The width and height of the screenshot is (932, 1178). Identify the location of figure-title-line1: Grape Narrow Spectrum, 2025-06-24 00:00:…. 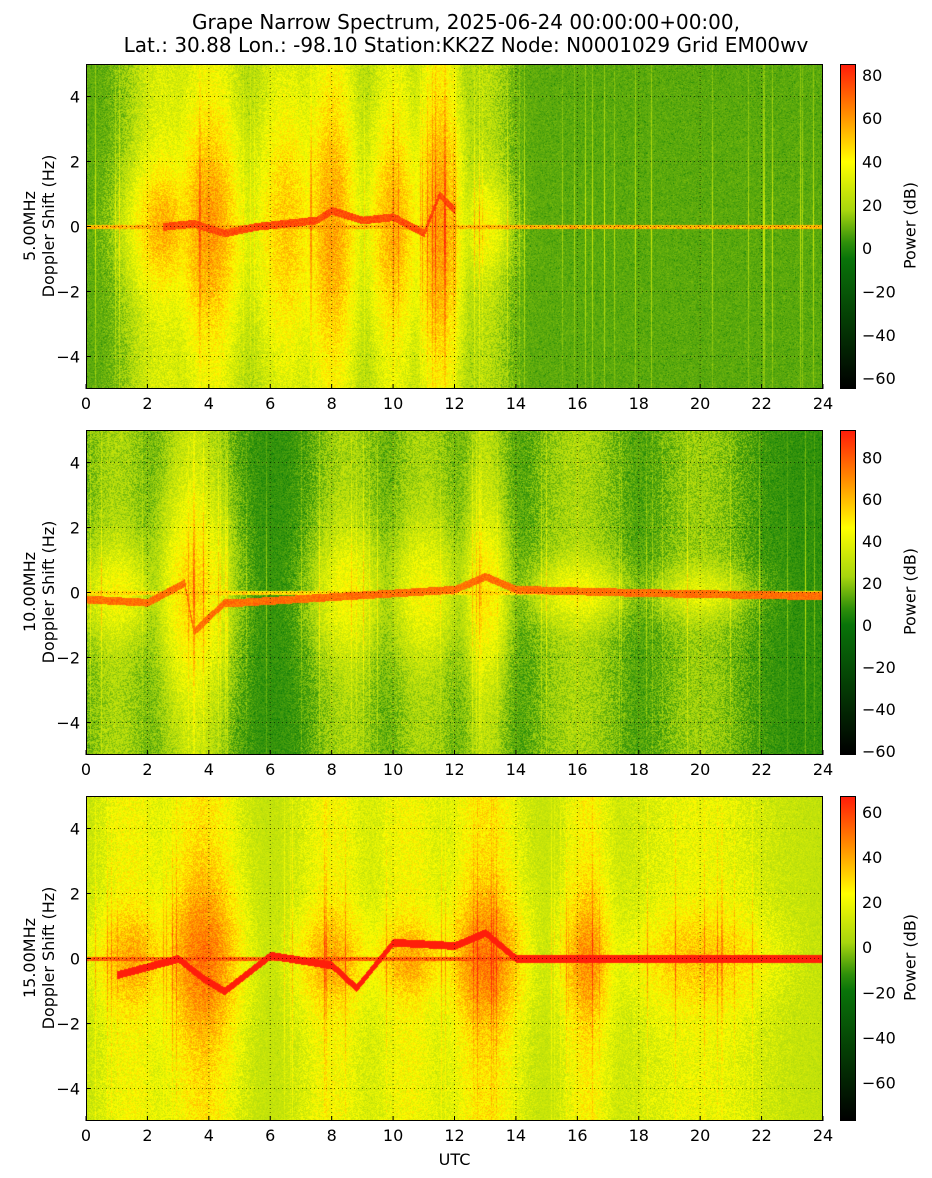
(466, 22).